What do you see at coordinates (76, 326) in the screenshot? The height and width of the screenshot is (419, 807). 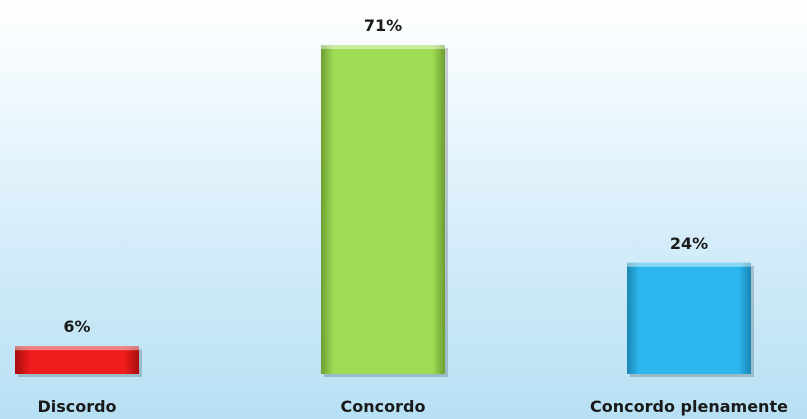 I see `value-label-discordo: 6%` at bounding box center [76, 326].